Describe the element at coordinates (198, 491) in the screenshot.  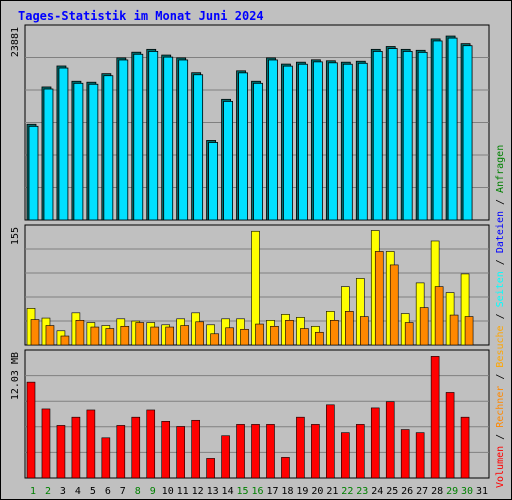
I see `x-tick-label: 12` at that location.